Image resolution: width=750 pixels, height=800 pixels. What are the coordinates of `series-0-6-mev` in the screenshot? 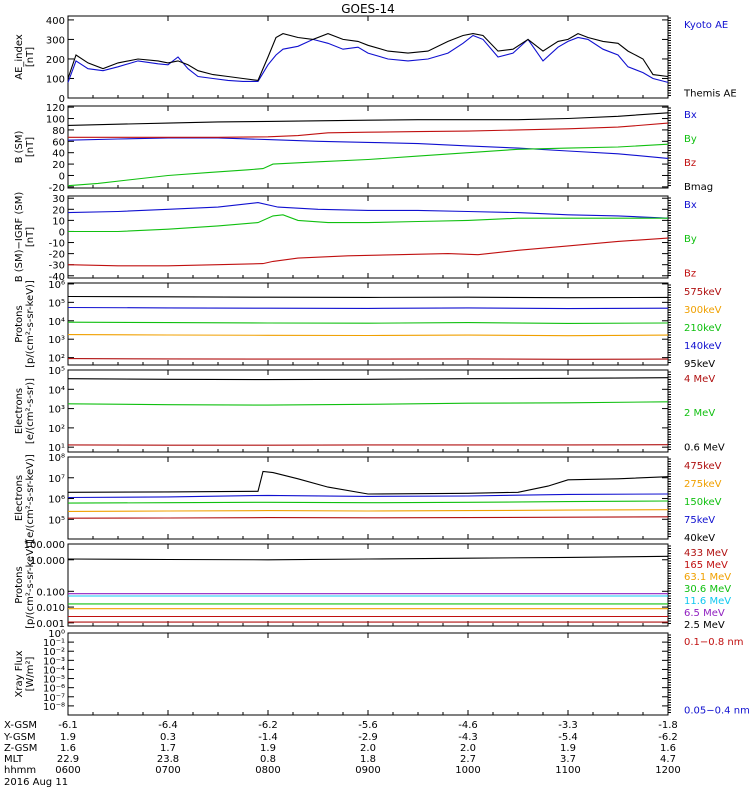 It's located at (368, 379).